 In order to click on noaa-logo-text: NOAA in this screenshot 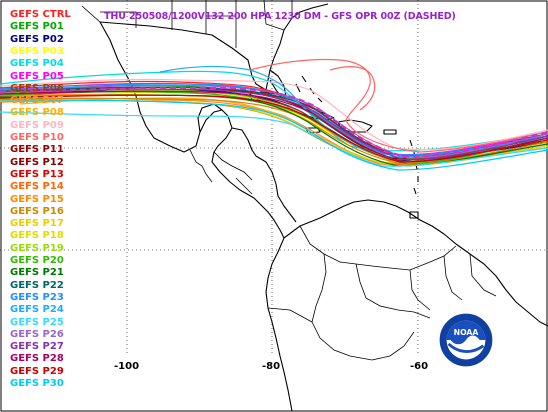, I will do `click(466, 332)`.